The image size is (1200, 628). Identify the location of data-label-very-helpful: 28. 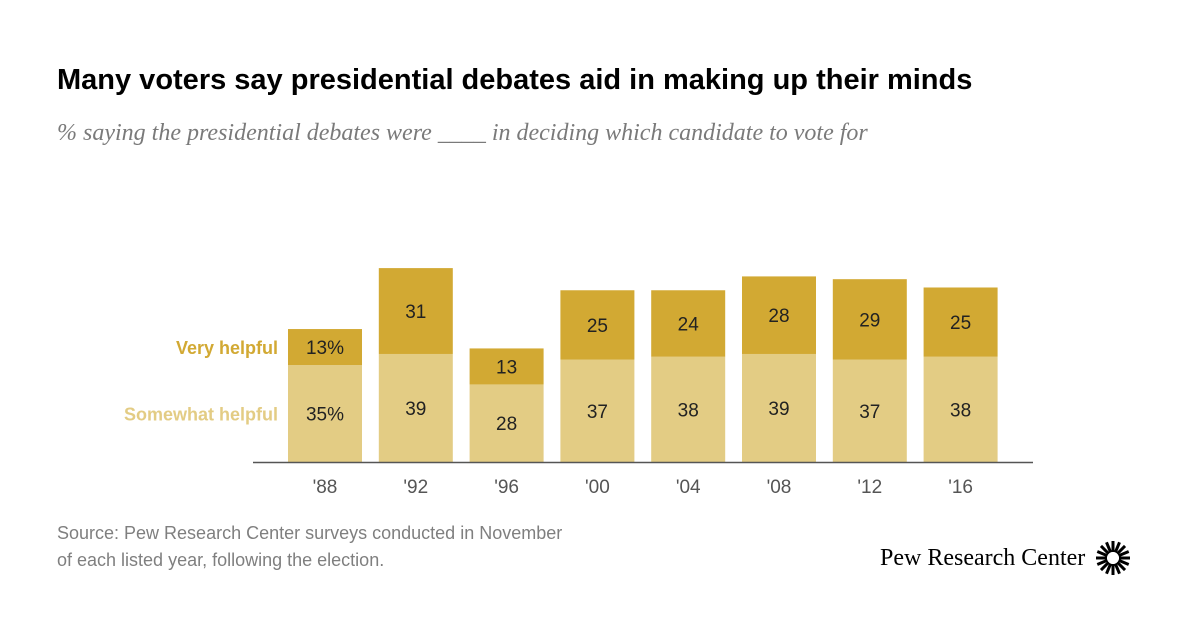
(778, 316).